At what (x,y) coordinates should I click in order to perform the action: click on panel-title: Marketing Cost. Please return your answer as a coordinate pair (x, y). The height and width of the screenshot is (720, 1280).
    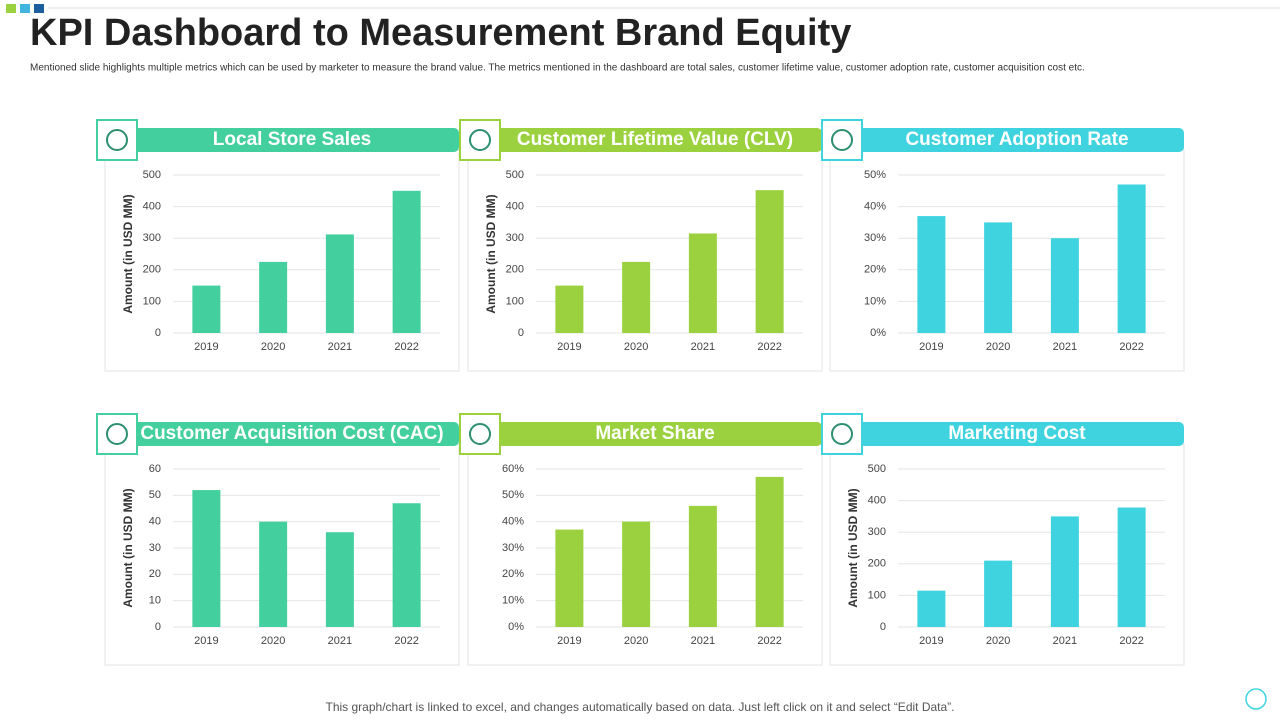
    Looking at the image, I should click on (1017, 433).